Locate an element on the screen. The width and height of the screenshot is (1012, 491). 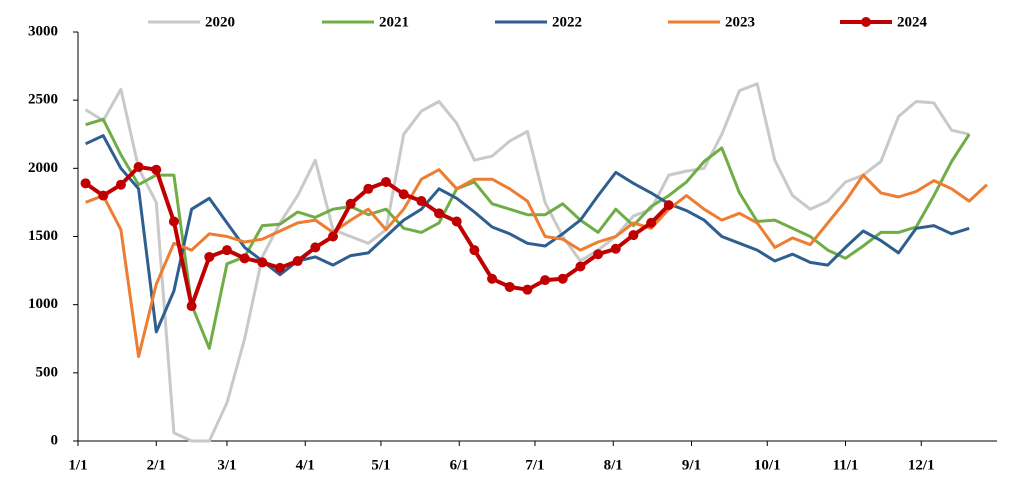
y-tick-label: 3000 is located at coordinates (43, 31).